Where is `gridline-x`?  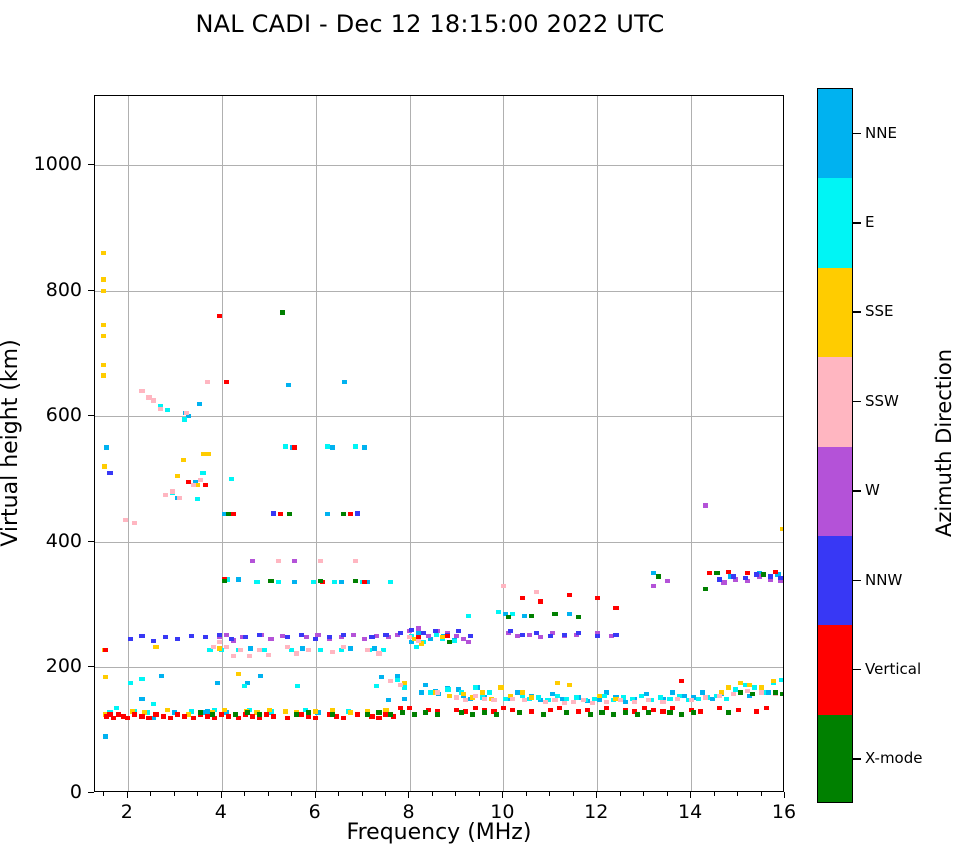 gridline-x is located at coordinates (692, 443).